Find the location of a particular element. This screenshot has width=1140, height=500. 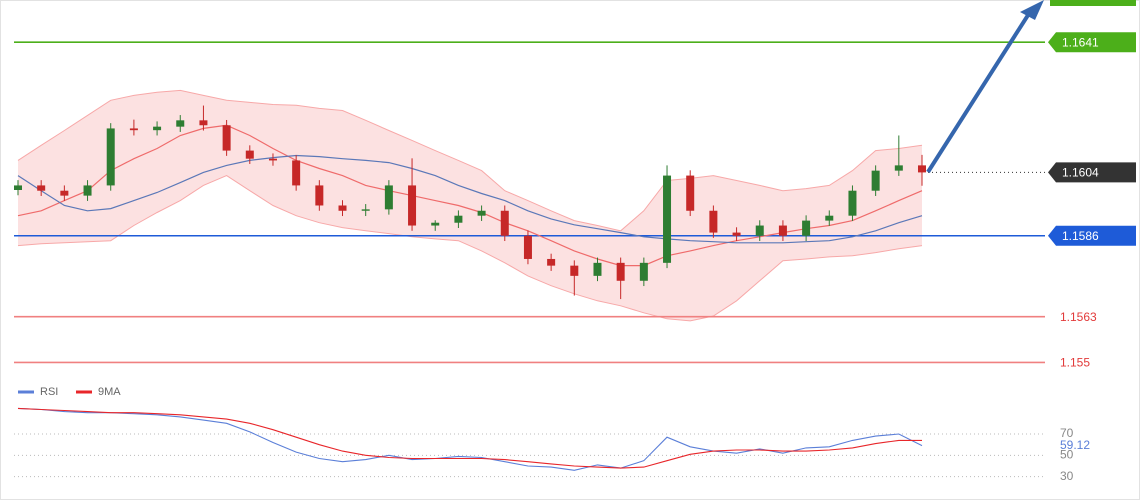

level-label: 1.1604 is located at coordinates (1080, 173).